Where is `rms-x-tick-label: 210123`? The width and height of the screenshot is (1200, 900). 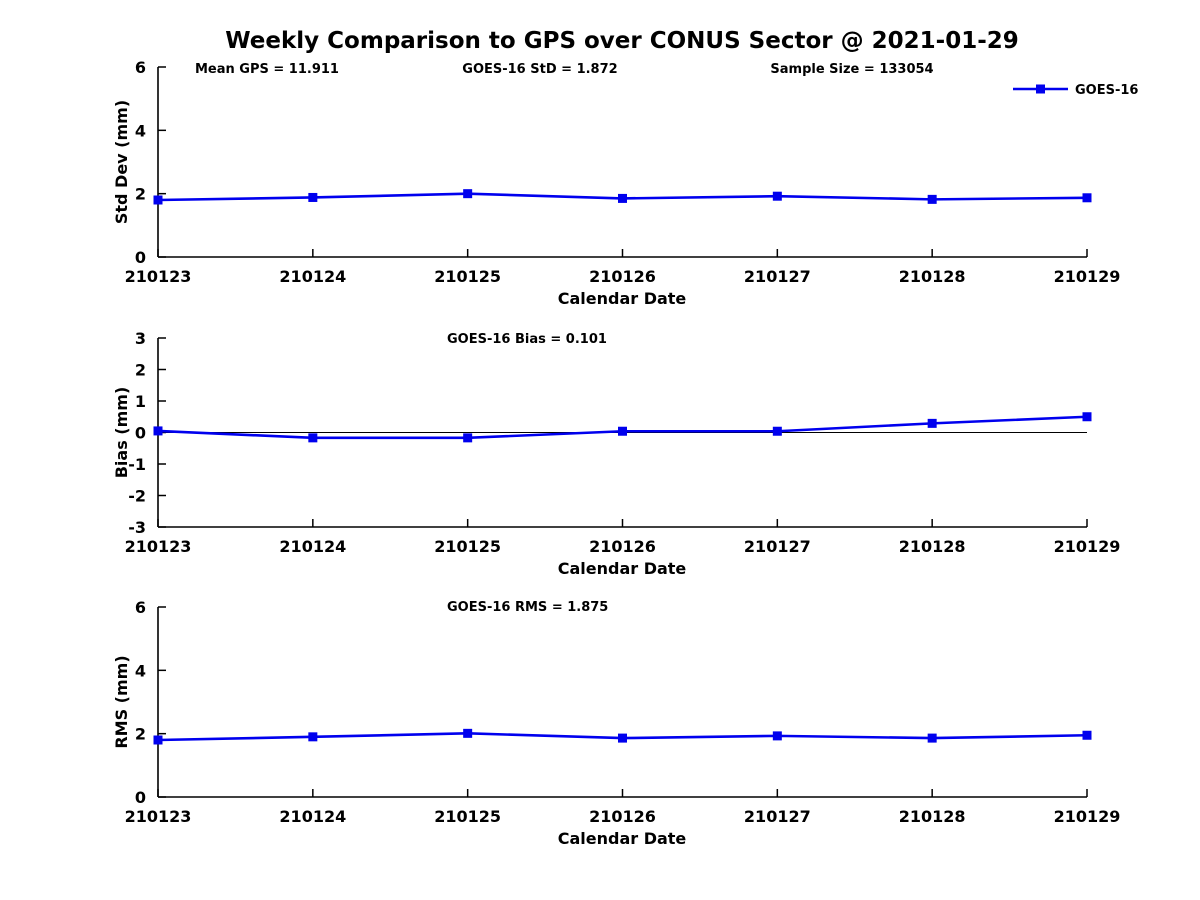
rms-x-tick-label: 210123 is located at coordinates (158, 816).